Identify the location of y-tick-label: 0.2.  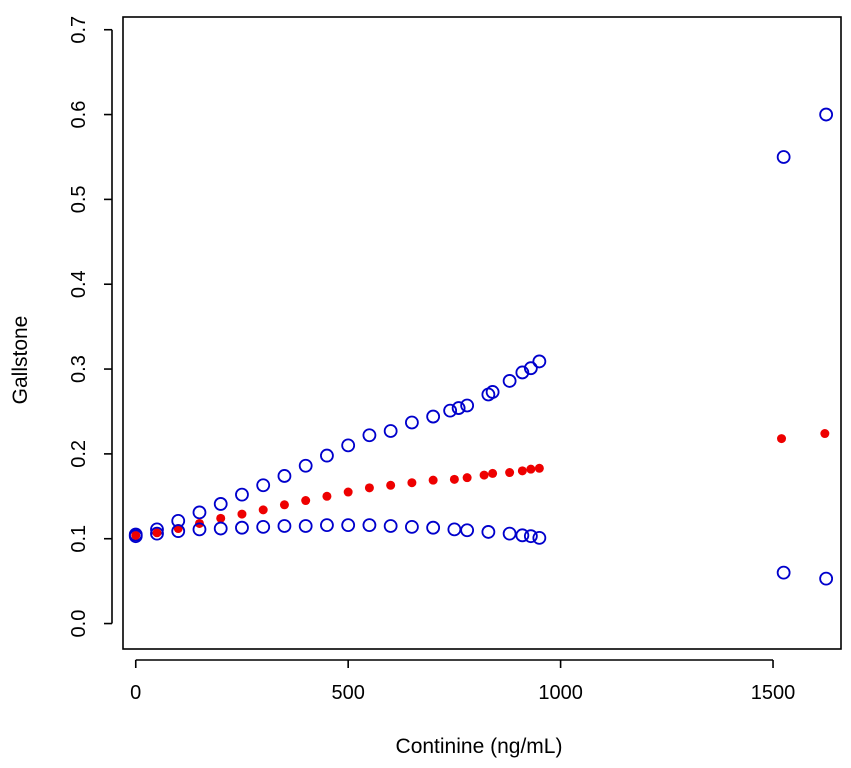
(79, 454).